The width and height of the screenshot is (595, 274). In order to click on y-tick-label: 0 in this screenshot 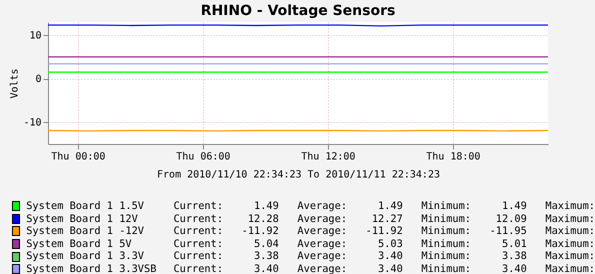, I will do `click(38, 80)`.